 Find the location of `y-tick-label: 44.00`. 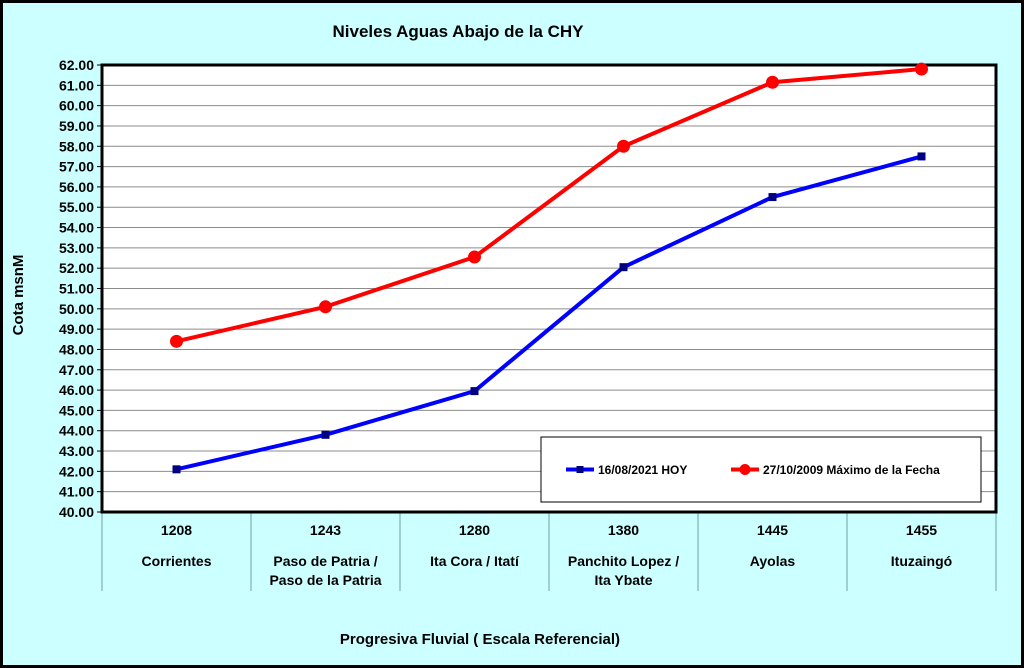

y-tick-label: 44.00 is located at coordinates (76, 431).